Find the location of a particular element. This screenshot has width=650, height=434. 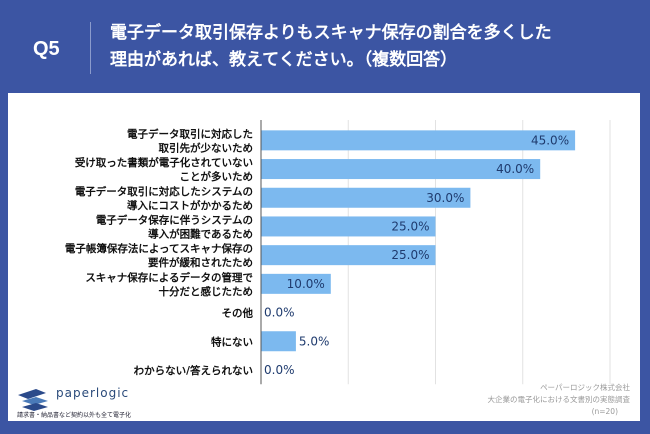

sample-size: (n=20) is located at coordinates (604, 411).